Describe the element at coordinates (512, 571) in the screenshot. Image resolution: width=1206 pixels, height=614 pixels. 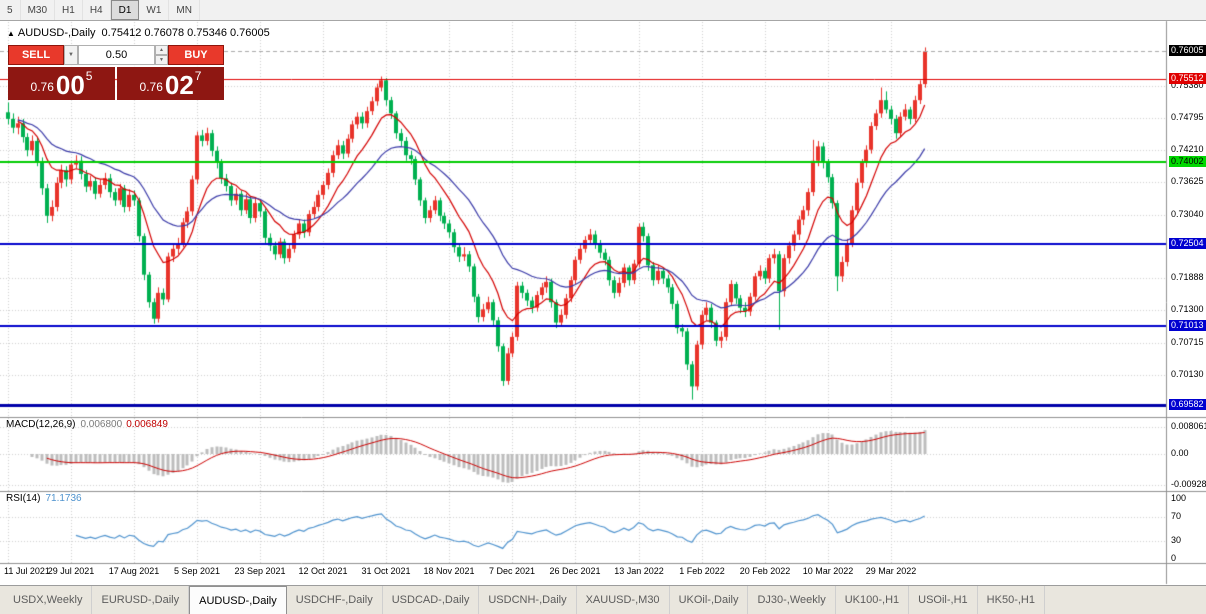
I see `time-axis-label: 7 Dec 2021` at that location.